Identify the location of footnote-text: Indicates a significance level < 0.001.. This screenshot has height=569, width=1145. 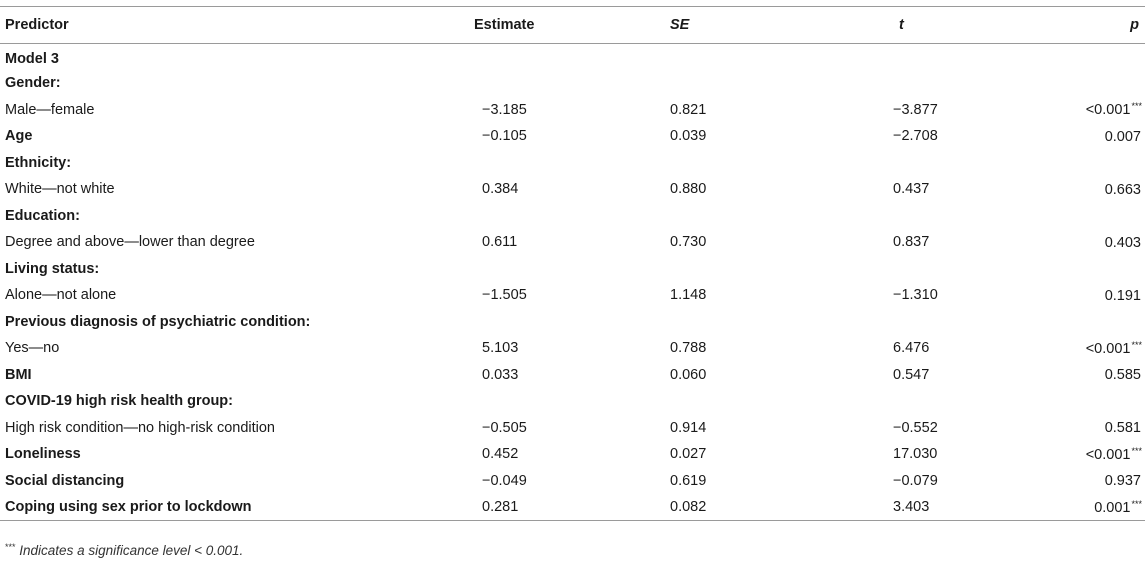
(131, 550).